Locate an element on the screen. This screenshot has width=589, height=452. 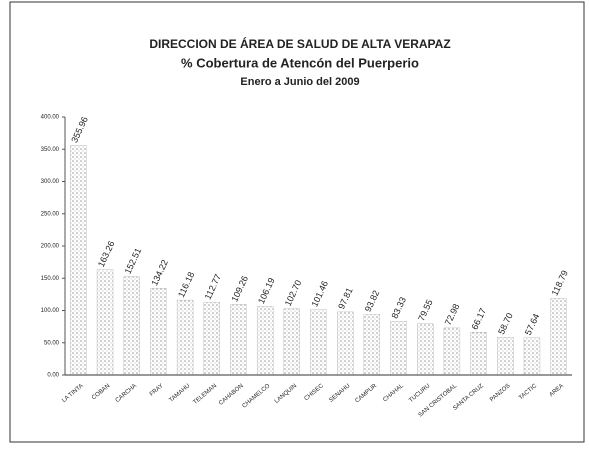
x-tick-label: CAHABON is located at coordinates (231, 395).